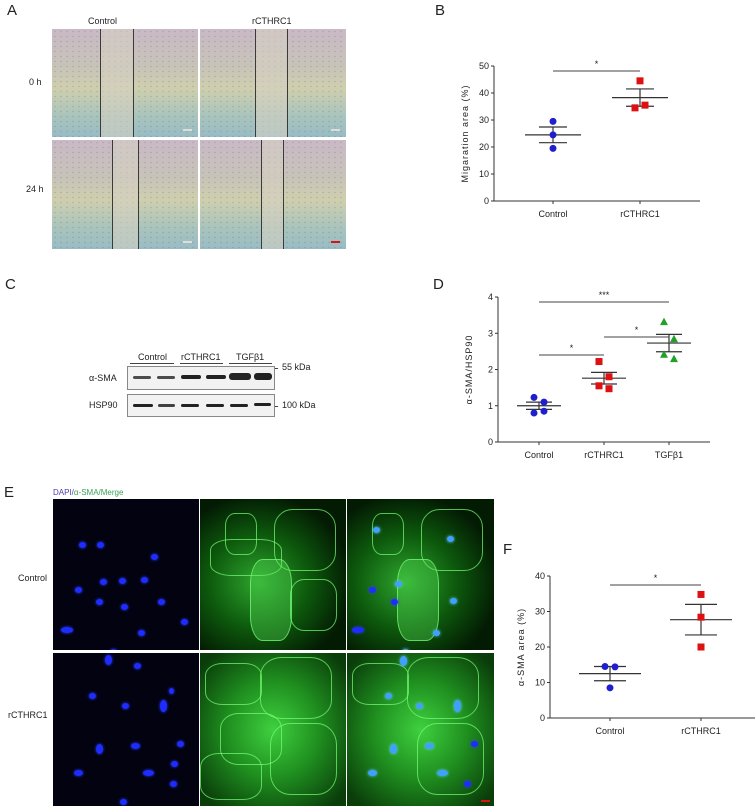 The height and width of the screenshot is (809, 756). What do you see at coordinates (103, 378) in the screenshot?
I see `blot-row-label-asma: α-SMA` at bounding box center [103, 378].